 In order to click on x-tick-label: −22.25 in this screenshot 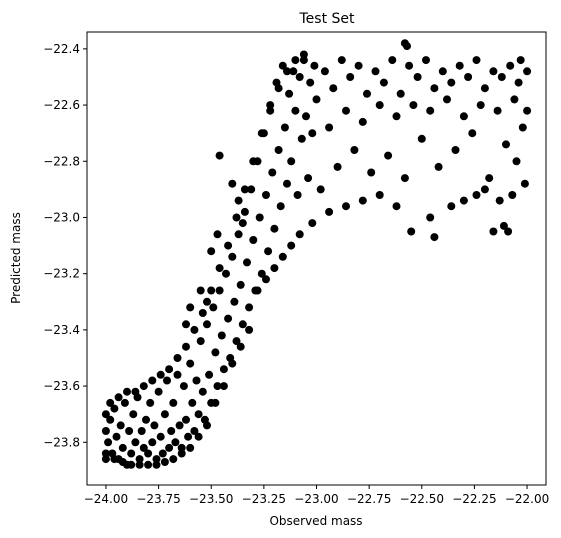, I will do `click(474, 499)`.